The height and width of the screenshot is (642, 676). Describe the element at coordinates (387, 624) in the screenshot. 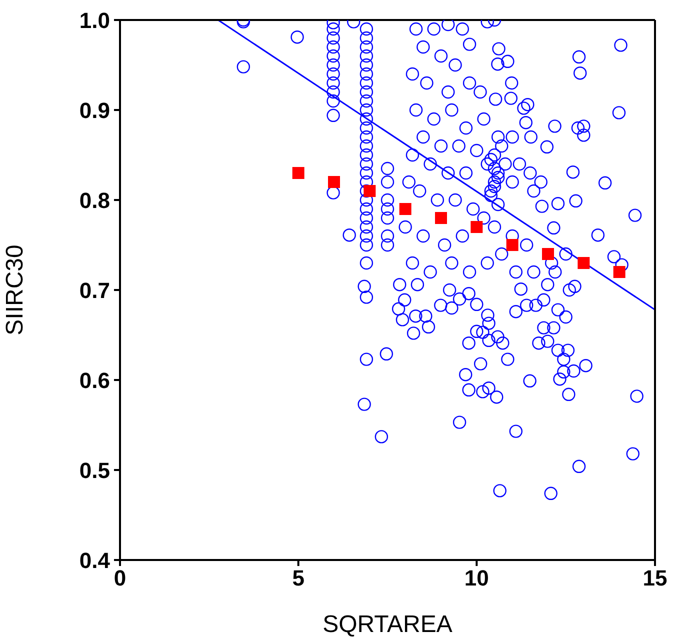

I see `x-axis-title: SQRTAREA` at that location.